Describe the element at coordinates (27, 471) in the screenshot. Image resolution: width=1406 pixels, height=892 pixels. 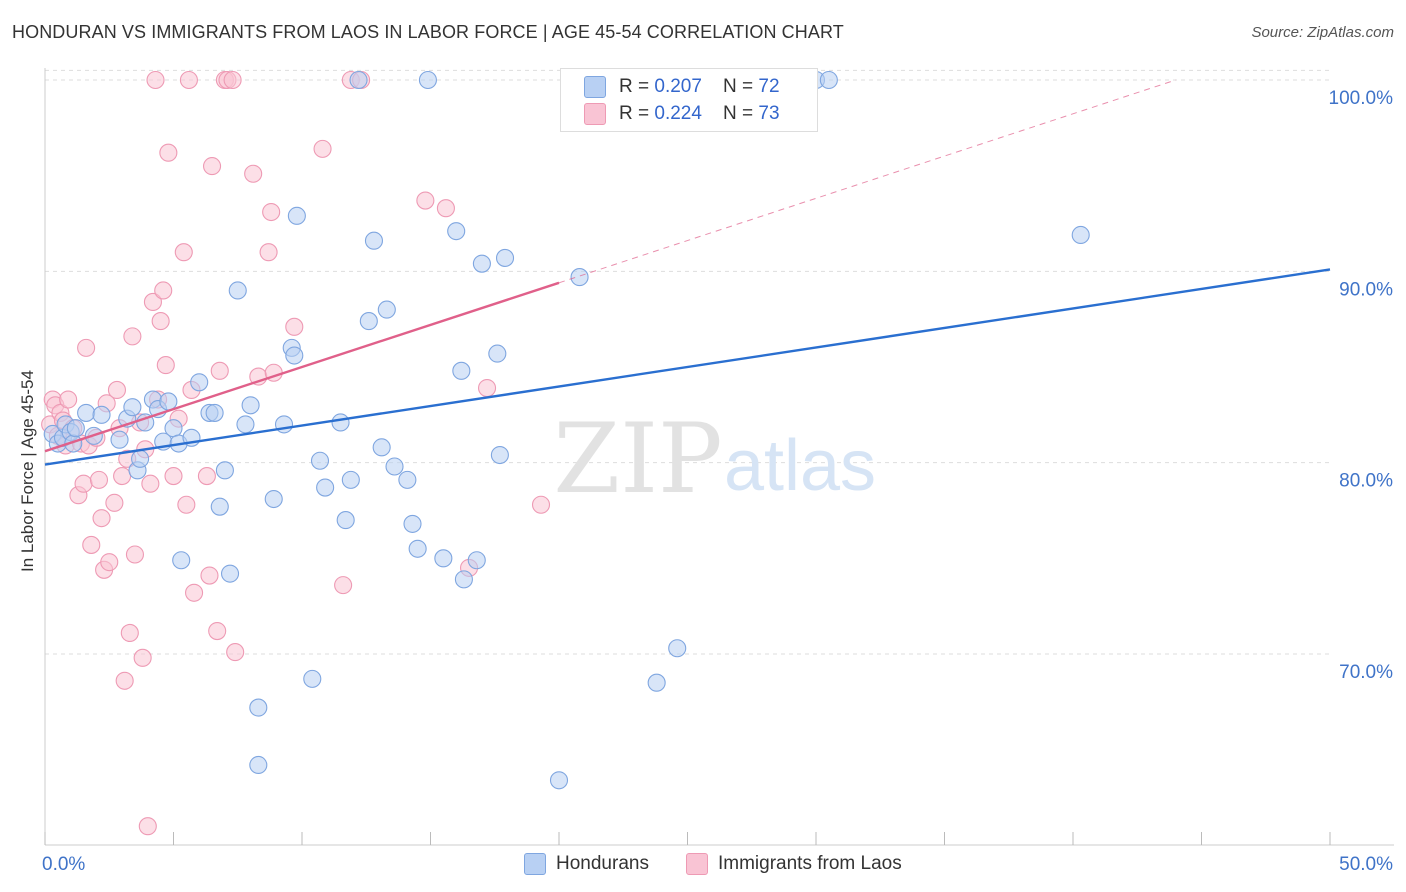
I see `y-axis-label: In Labor Force | Age 45-54` at that location.